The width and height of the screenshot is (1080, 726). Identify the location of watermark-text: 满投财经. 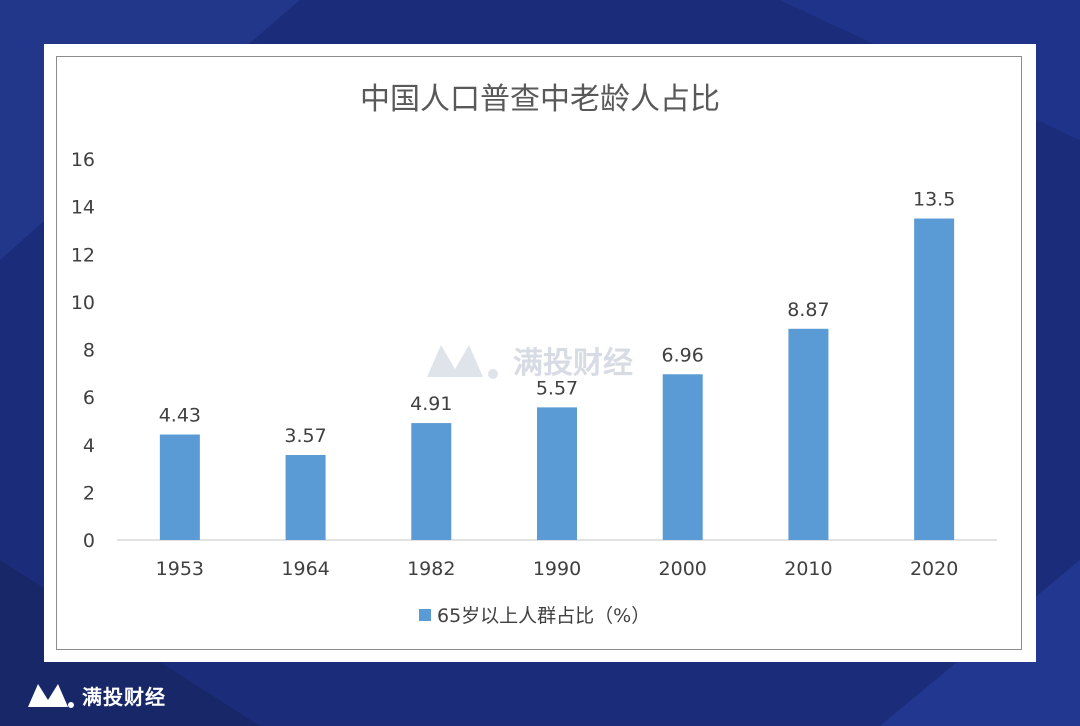
(573, 363).